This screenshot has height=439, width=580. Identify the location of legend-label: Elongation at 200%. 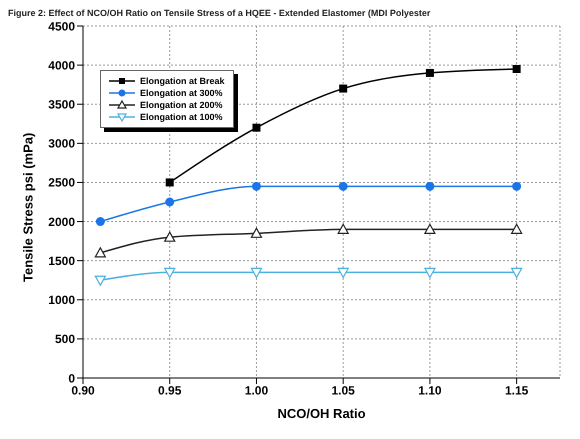
(181, 105).